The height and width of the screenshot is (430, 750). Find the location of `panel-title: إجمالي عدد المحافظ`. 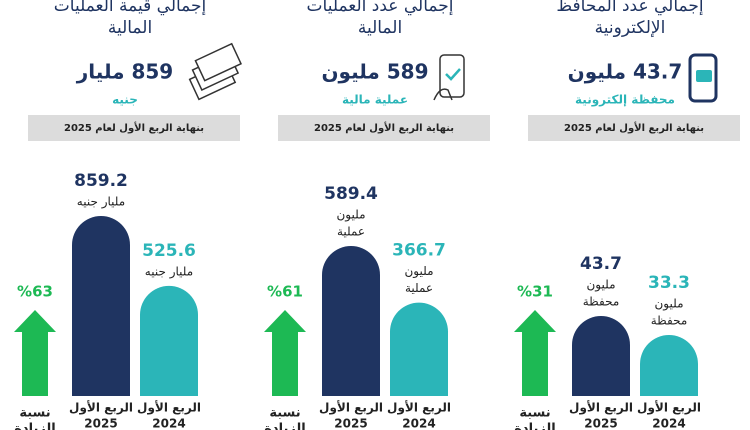

panel-title: إجمالي عدد المحافظ is located at coordinates (629, 8).